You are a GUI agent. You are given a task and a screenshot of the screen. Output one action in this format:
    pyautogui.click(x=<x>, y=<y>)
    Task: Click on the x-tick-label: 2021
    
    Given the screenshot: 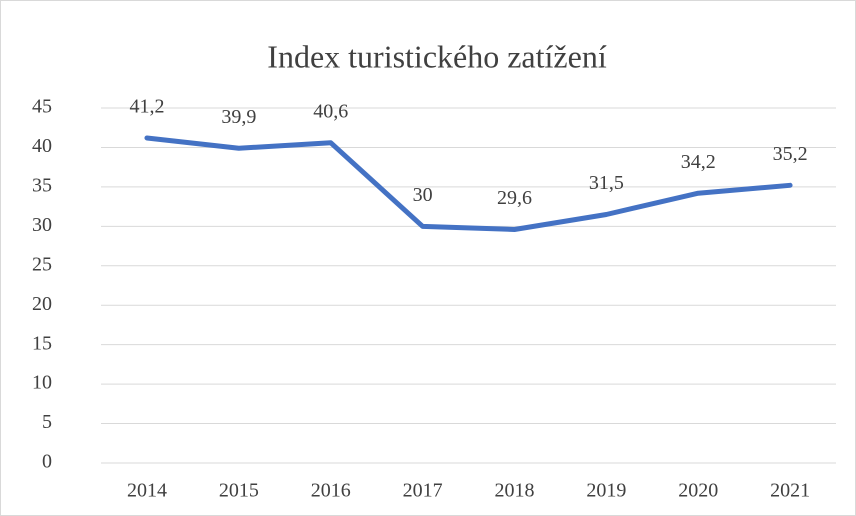 What is the action you would take?
    pyautogui.click(x=790, y=491)
    